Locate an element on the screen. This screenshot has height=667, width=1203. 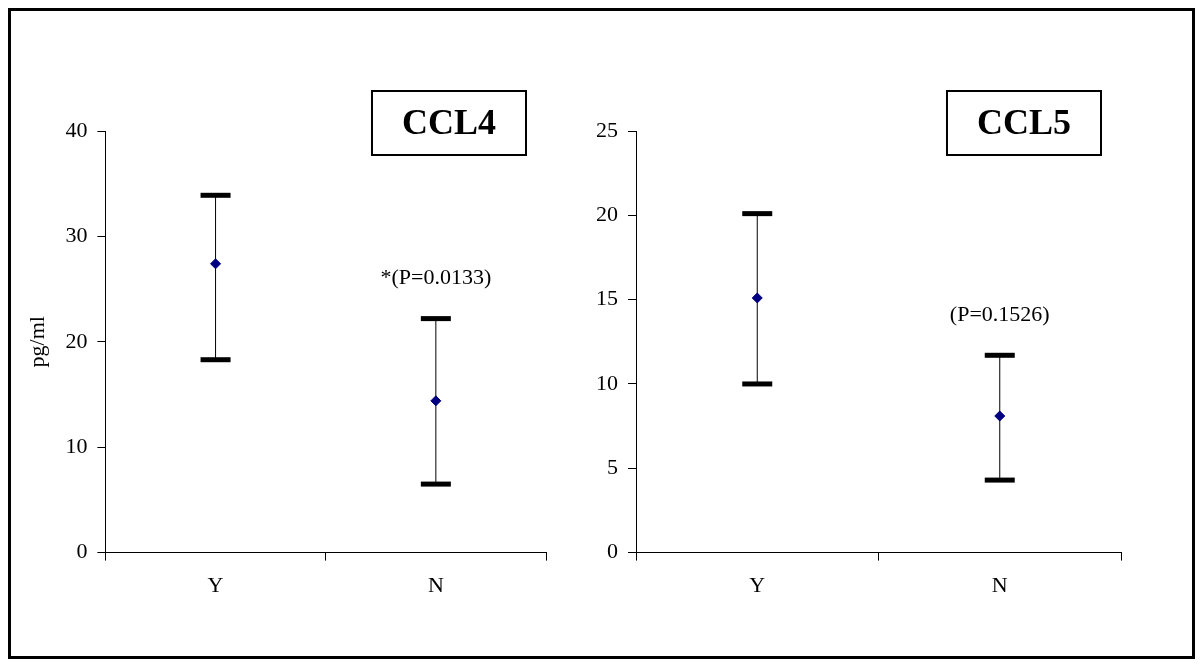
y-tick-label: 15 is located at coordinates (607, 298).